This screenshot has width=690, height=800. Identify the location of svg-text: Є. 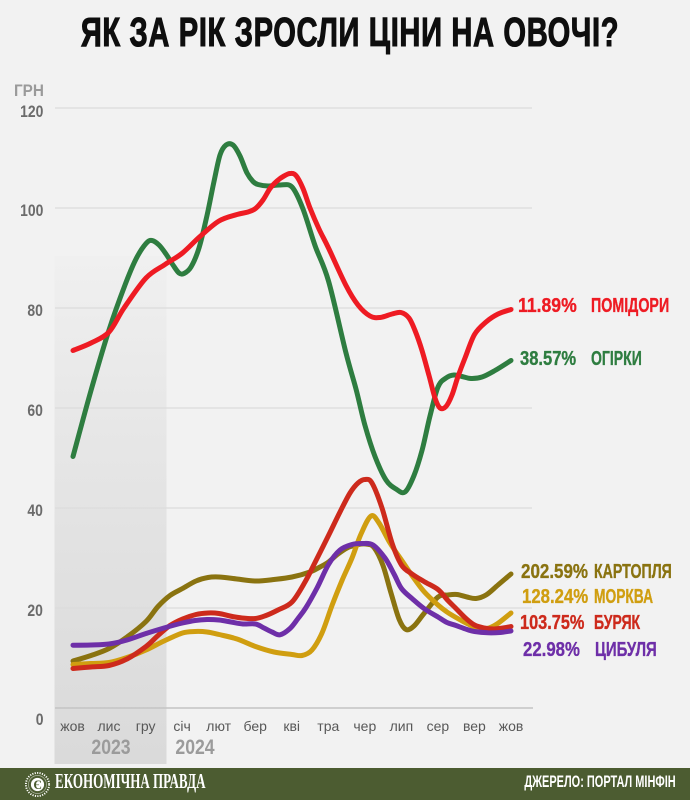
(37, 785).